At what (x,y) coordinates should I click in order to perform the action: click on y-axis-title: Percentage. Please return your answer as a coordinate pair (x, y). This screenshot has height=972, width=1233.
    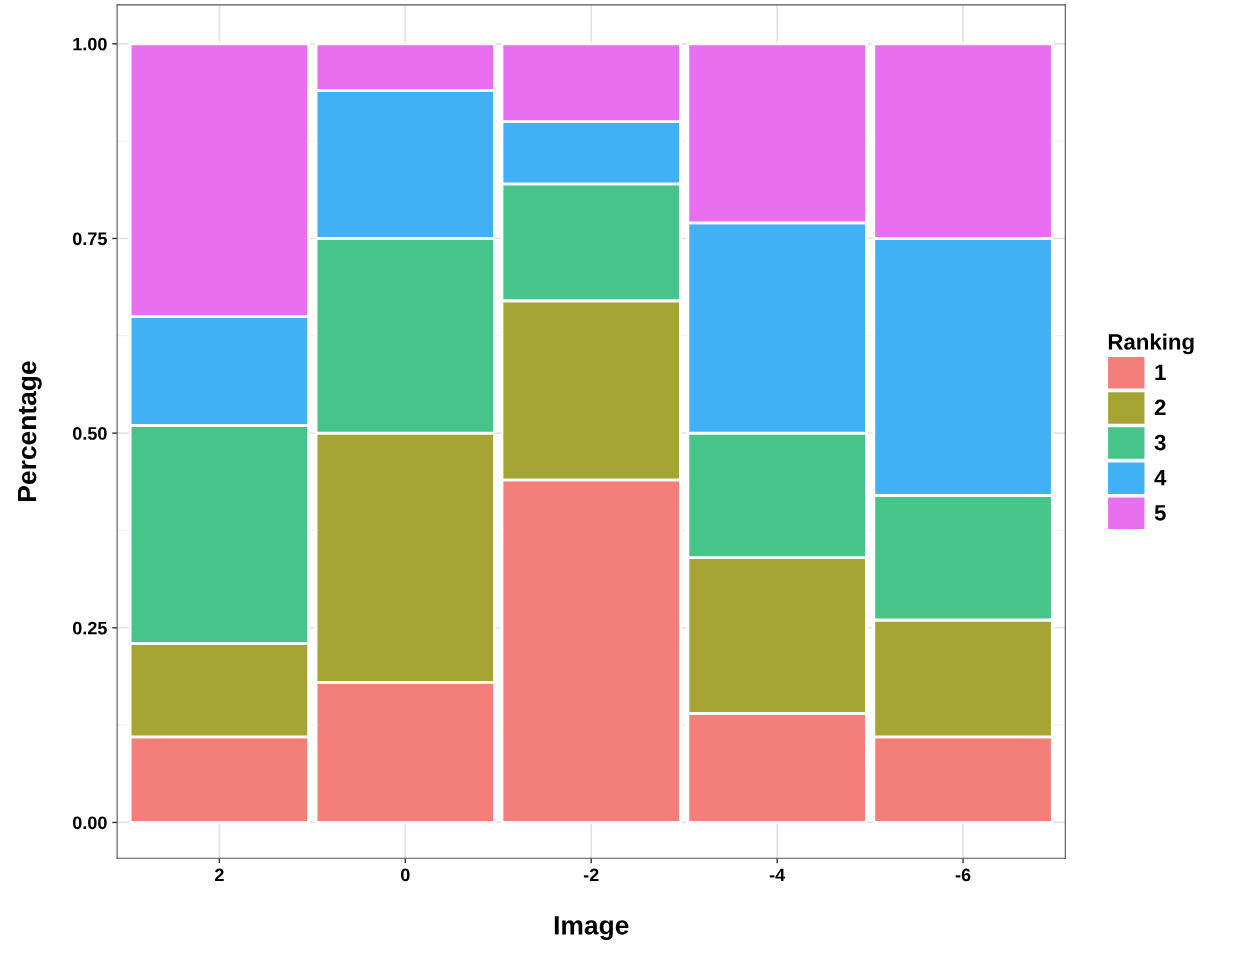
    Looking at the image, I should click on (29, 431).